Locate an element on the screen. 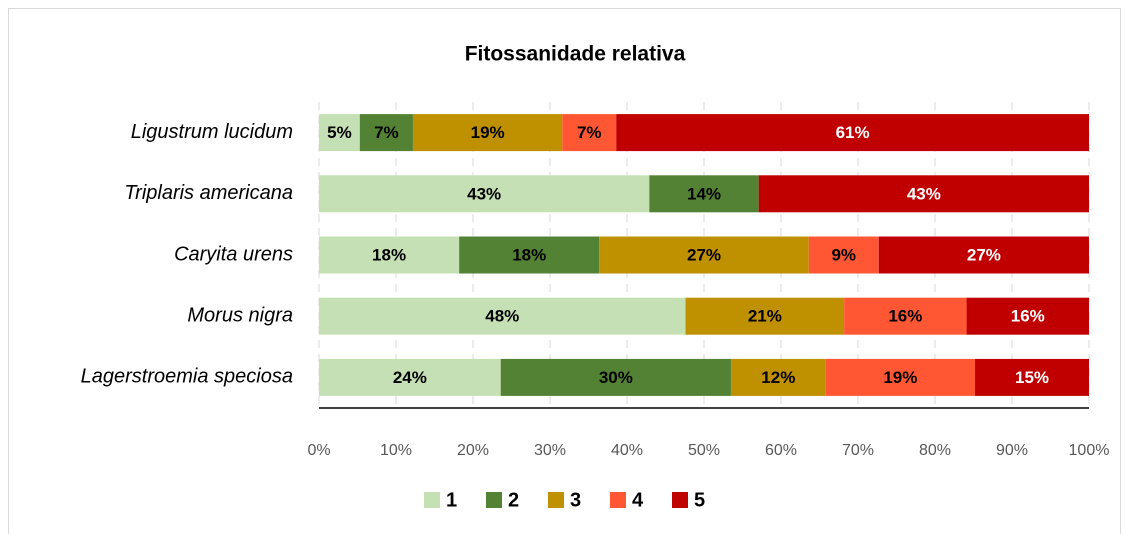 The image size is (1129, 534). category-label: Ligustrum lucidum is located at coordinates (212, 132).